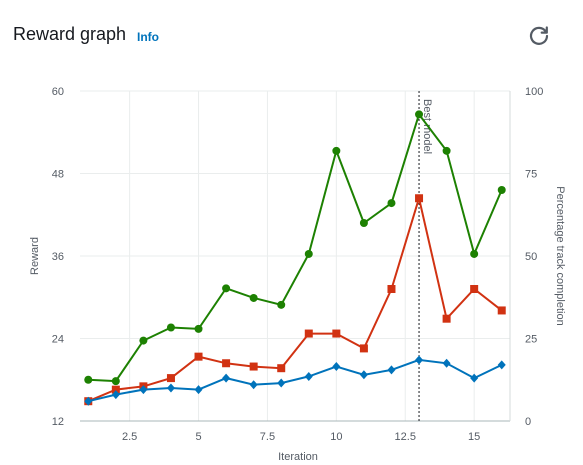 This screenshot has height=465, width=583. I want to click on x-axis-title: Iteration, so click(298, 457).